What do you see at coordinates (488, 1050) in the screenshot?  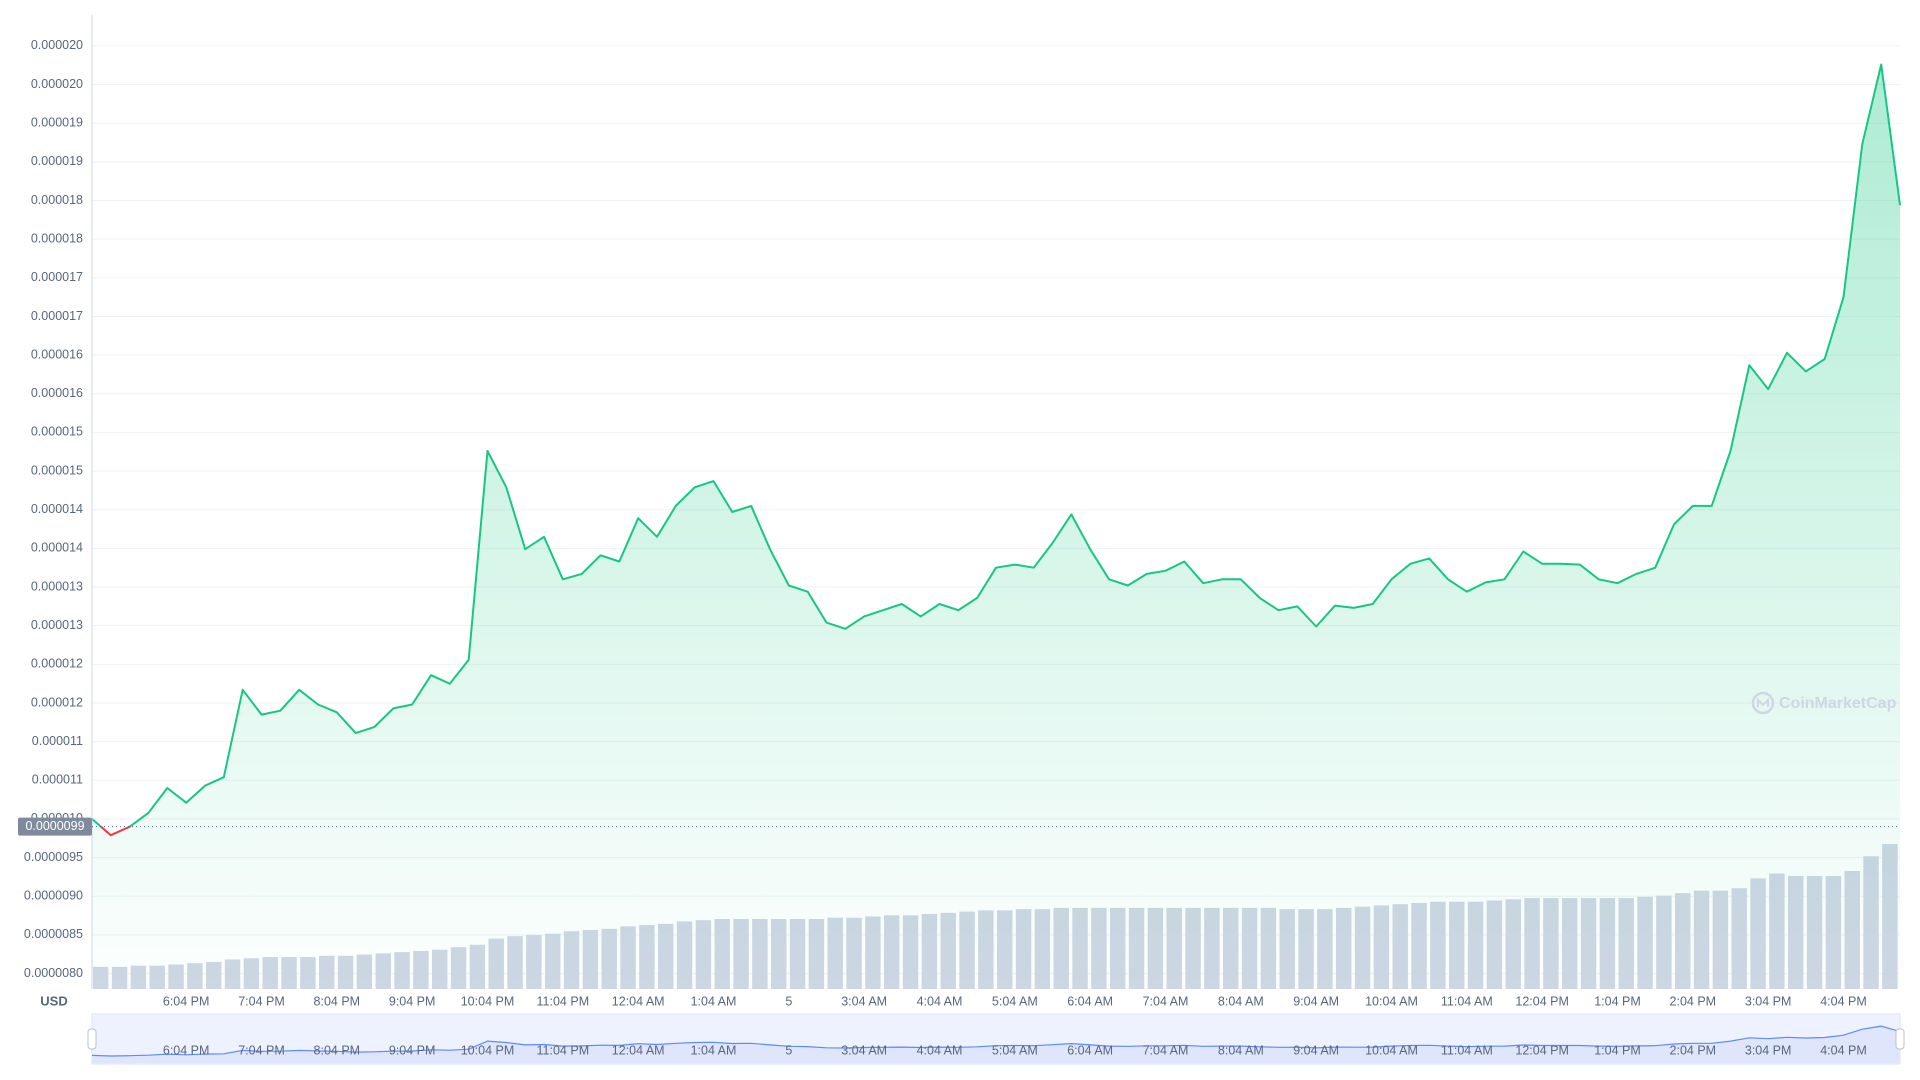 I see `navigator-tick-label: 10:04 PM` at bounding box center [488, 1050].